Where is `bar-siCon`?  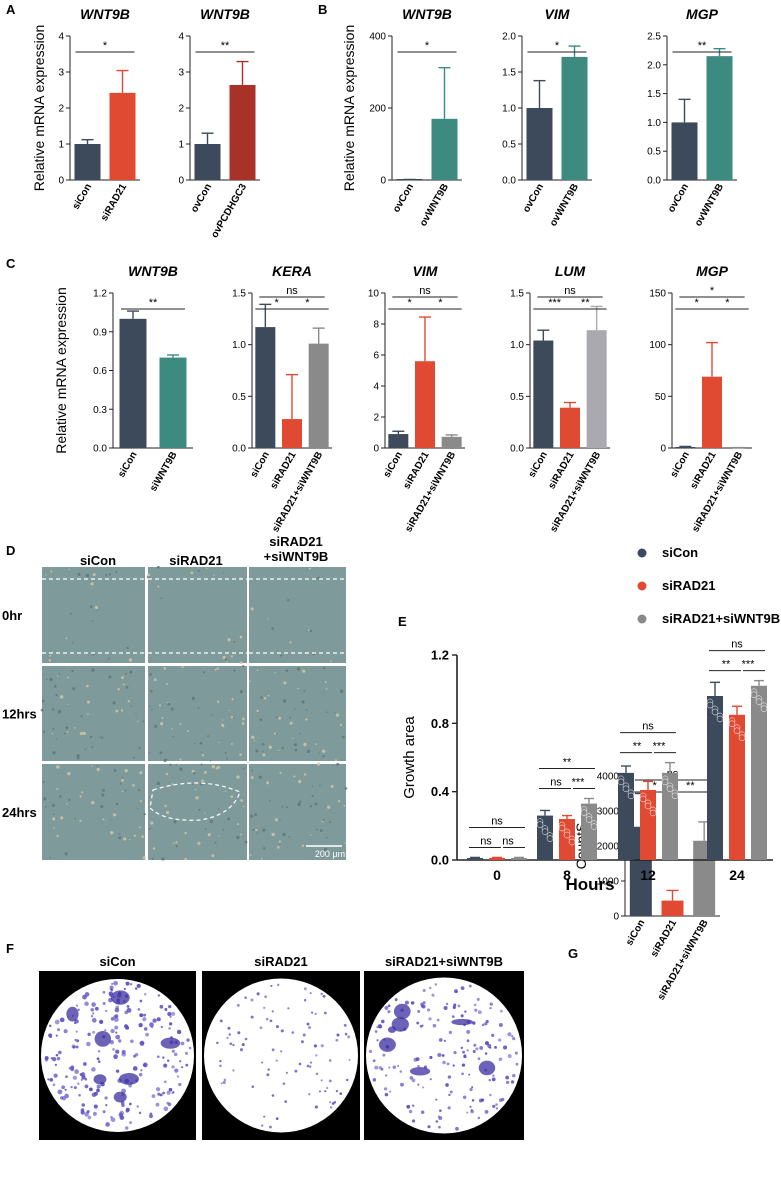
bar-siCon is located at coordinates (543, 394).